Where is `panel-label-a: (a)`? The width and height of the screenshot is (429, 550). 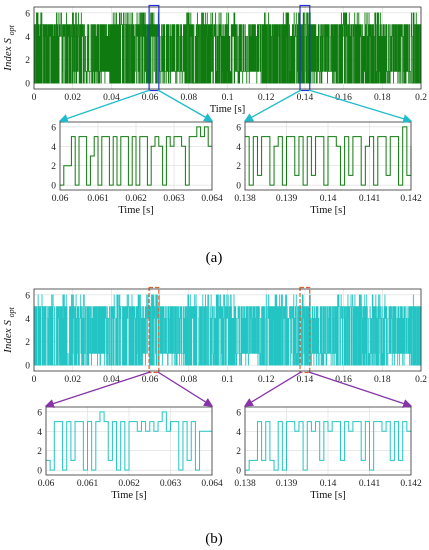
panel-label-a: (a) is located at coordinates (214, 258).